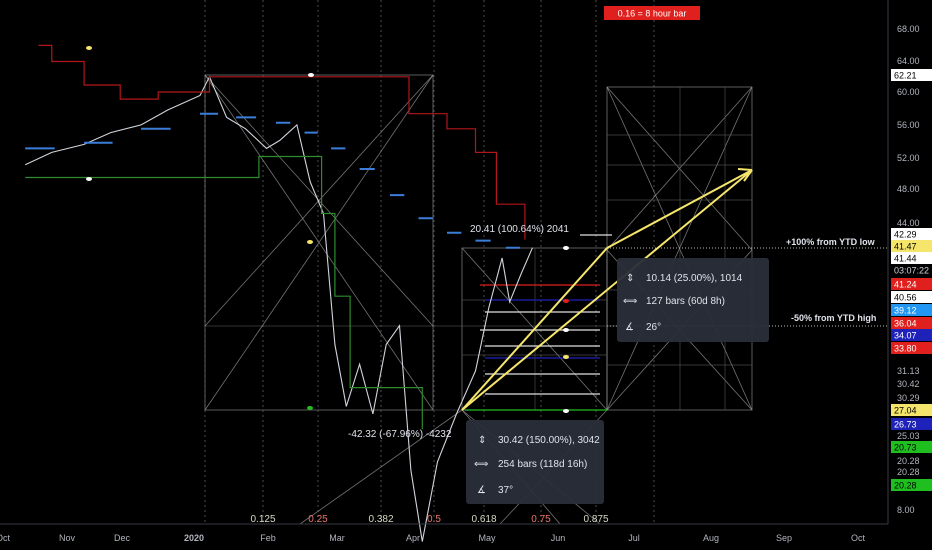 Image resolution: width=932 pixels, height=550 pixels. I want to click on measure-bottom-label: -42.32 (-67.96%) -4232, so click(400, 434).